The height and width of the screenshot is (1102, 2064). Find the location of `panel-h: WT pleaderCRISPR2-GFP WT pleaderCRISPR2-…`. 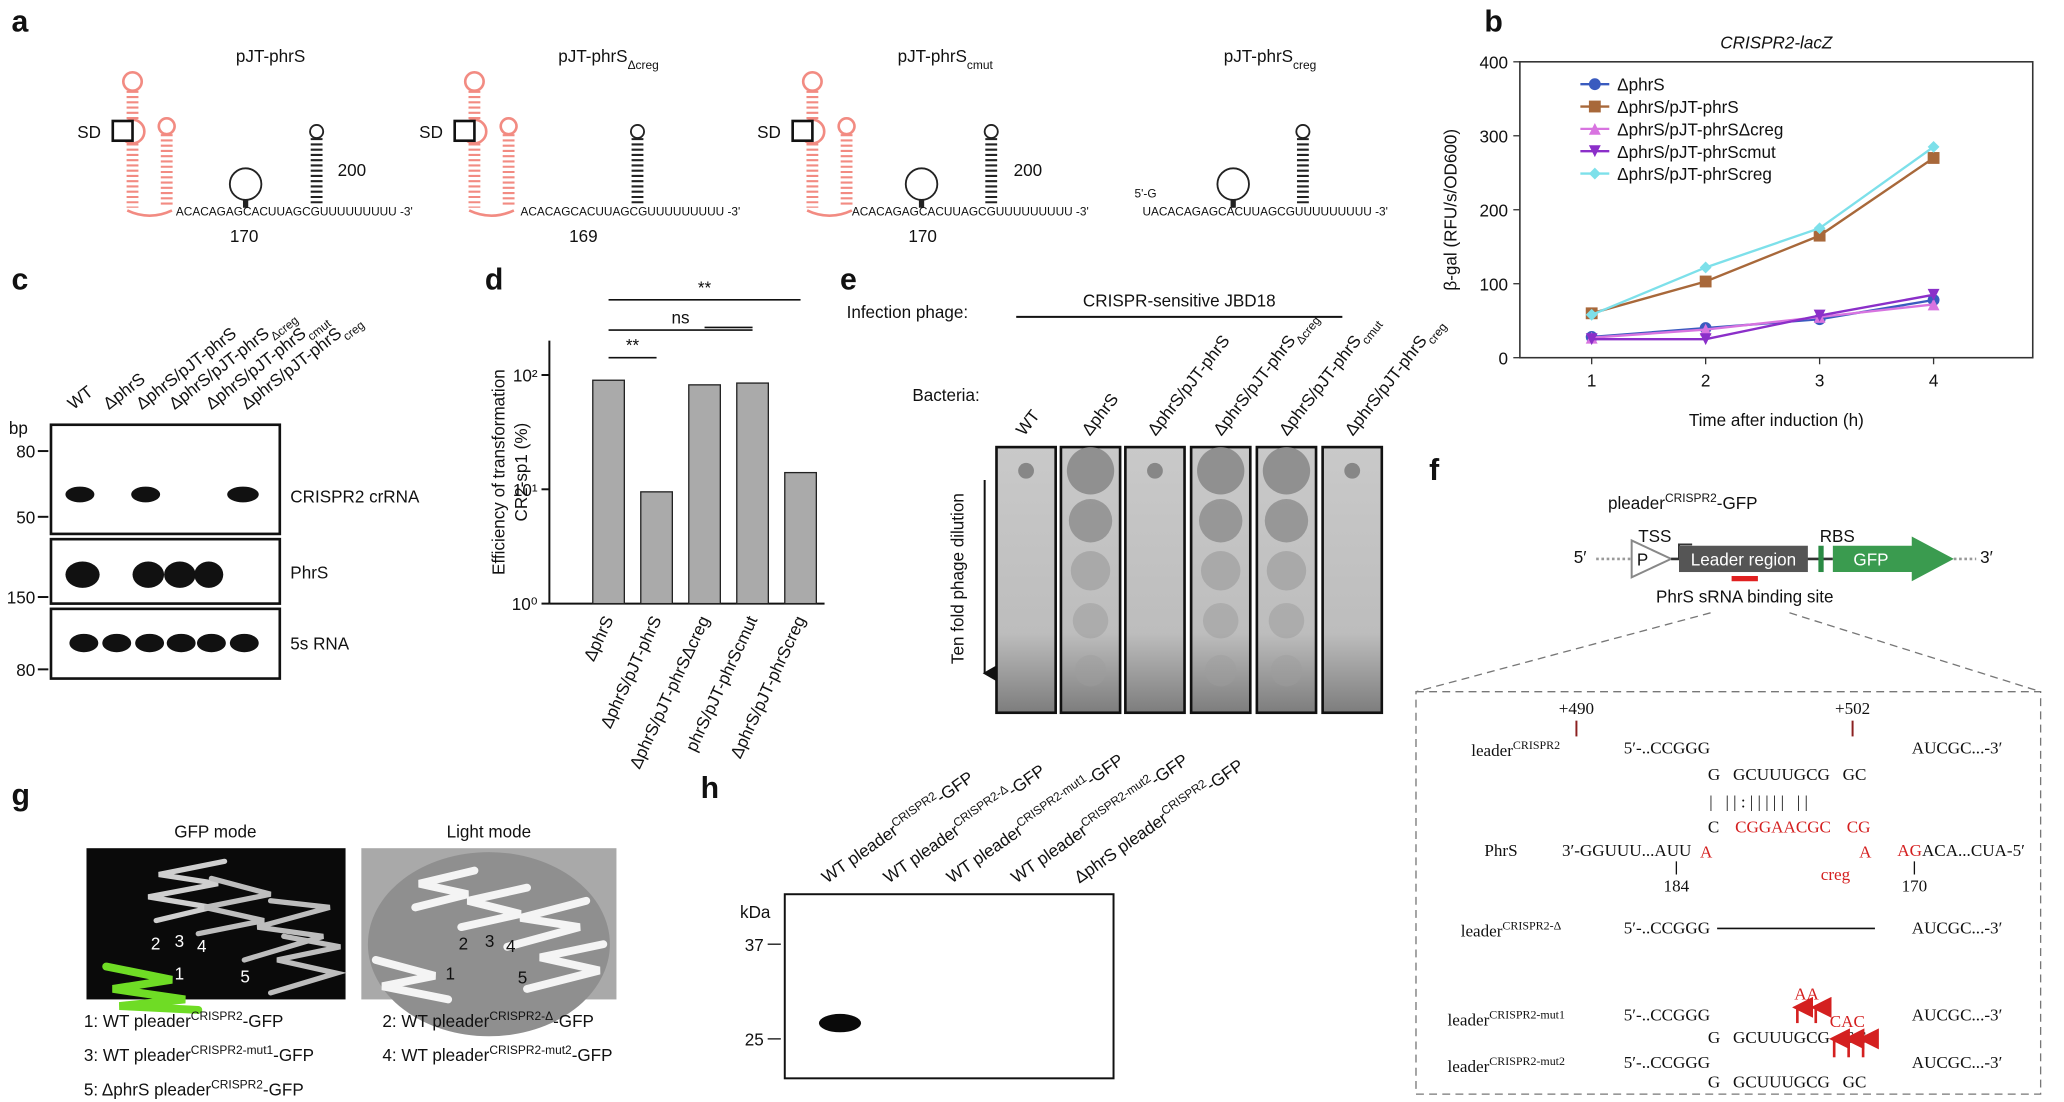

panel-h: WT pleaderCRISPR2-GFP WT pleaderCRISPR2-… is located at coordinates (993, 915).